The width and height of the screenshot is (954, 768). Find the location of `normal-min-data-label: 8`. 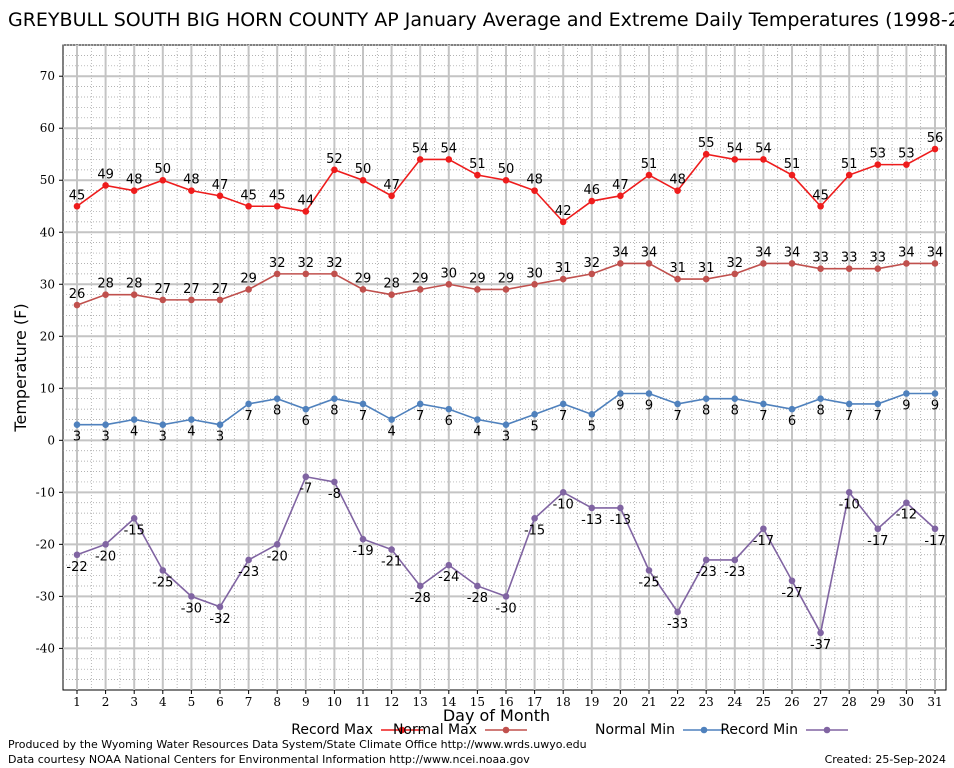

normal-min-data-label: 8 is located at coordinates (706, 411).